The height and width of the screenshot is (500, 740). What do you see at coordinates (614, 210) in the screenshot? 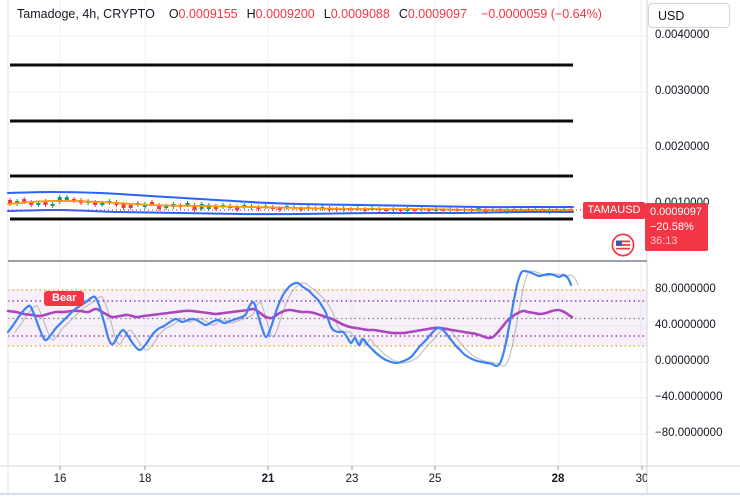
I see `symbol-price-tag: TAMAUSD` at bounding box center [614, 210].